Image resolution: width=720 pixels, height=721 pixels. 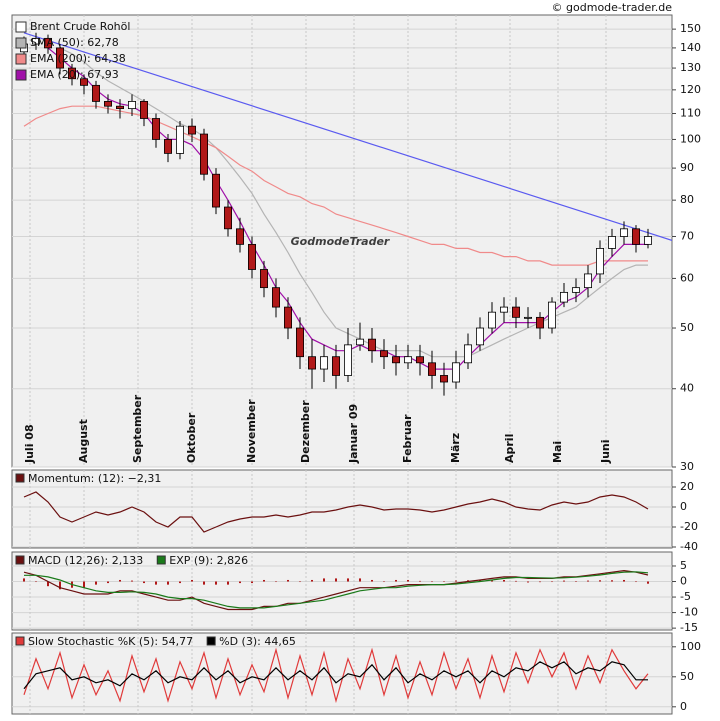 What do you see at coordinates (455, 448) in the screenshot?
I see `x-tick-label: März` at bounding box center [455, 448].